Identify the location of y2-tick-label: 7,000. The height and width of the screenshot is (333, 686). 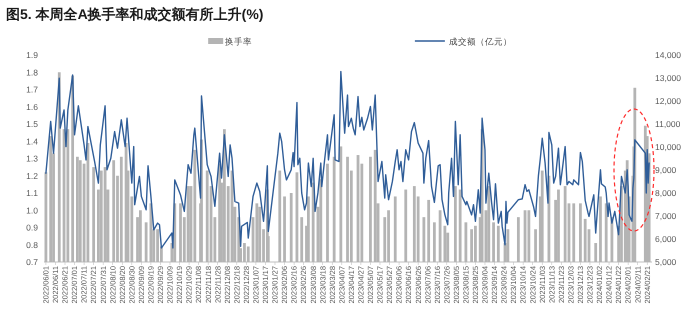
(666, 216).